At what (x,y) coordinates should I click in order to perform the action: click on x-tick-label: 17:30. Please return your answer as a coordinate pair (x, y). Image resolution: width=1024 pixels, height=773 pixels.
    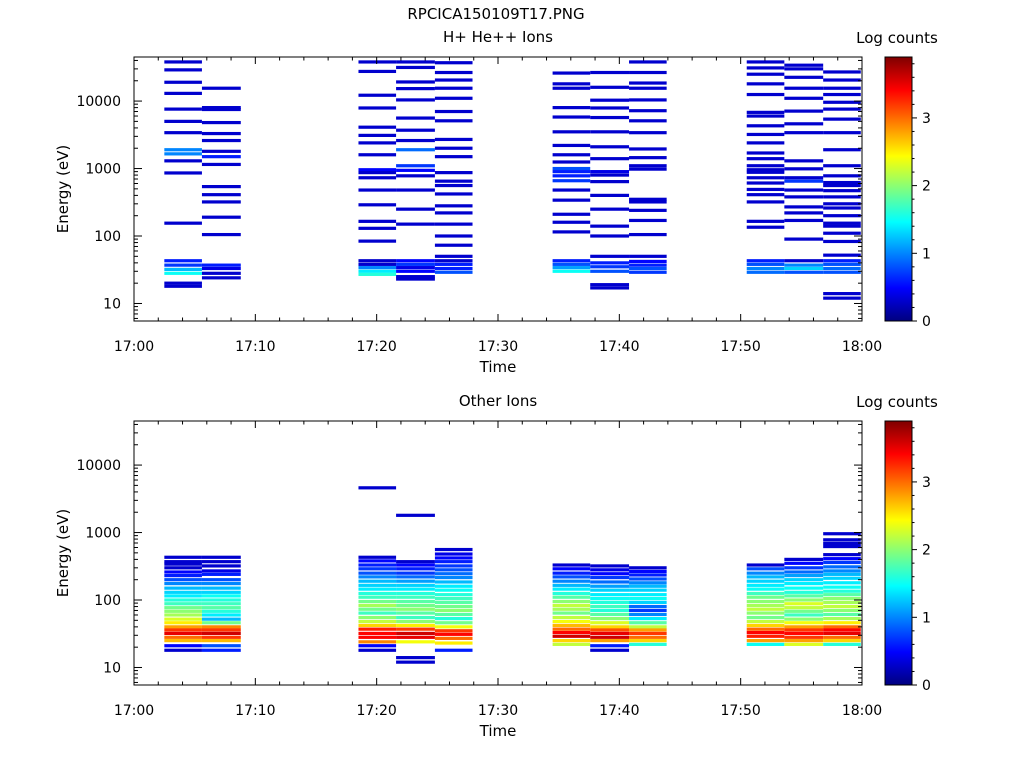
    Looking at the image, I should click on (498, 347).